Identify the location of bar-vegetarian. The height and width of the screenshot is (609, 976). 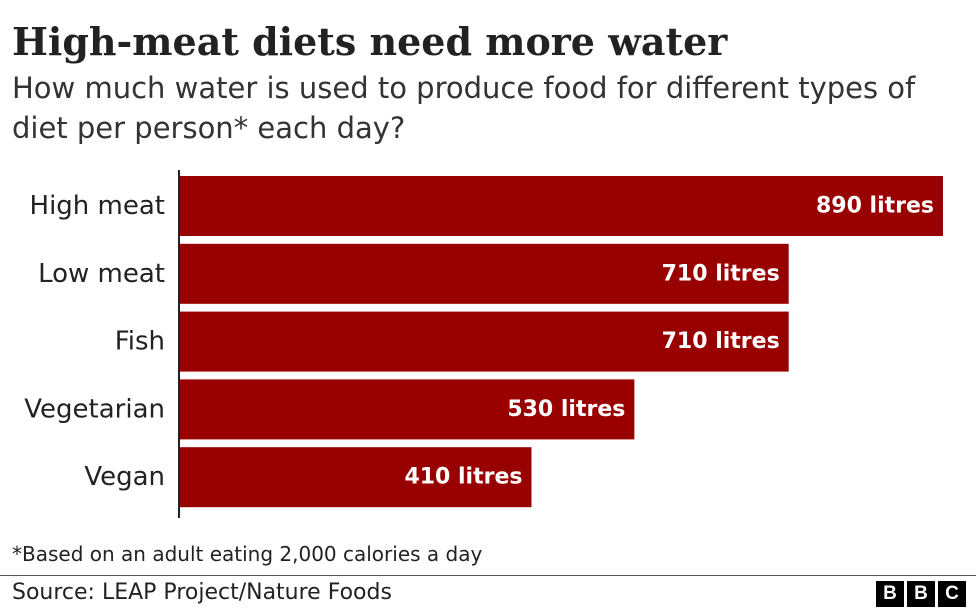
(407, 409).